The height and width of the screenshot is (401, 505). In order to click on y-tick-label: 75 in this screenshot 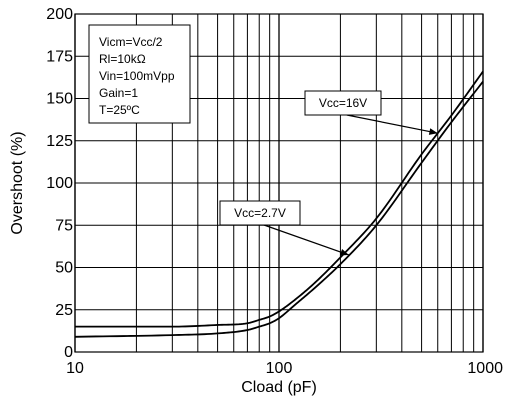, I will do `click(64, 225)`.